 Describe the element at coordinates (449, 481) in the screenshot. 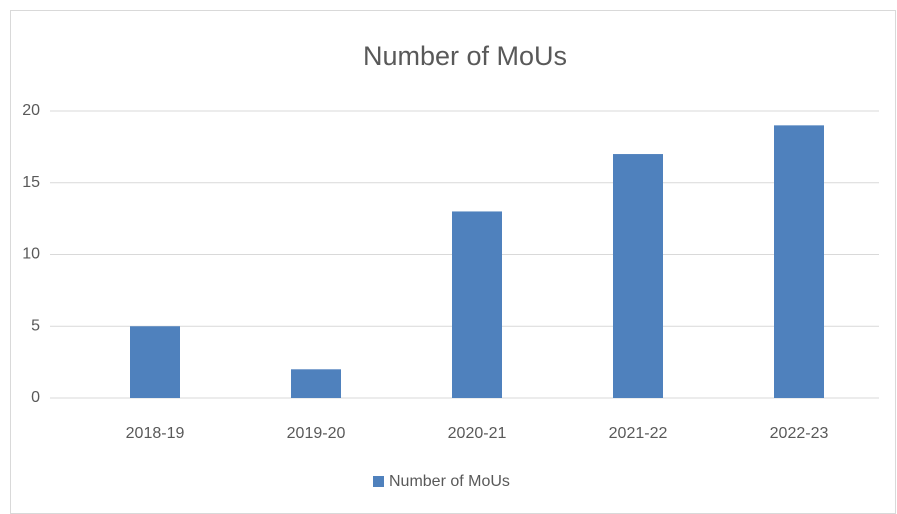

I see `legend-label: Number of MoUs` at that location.